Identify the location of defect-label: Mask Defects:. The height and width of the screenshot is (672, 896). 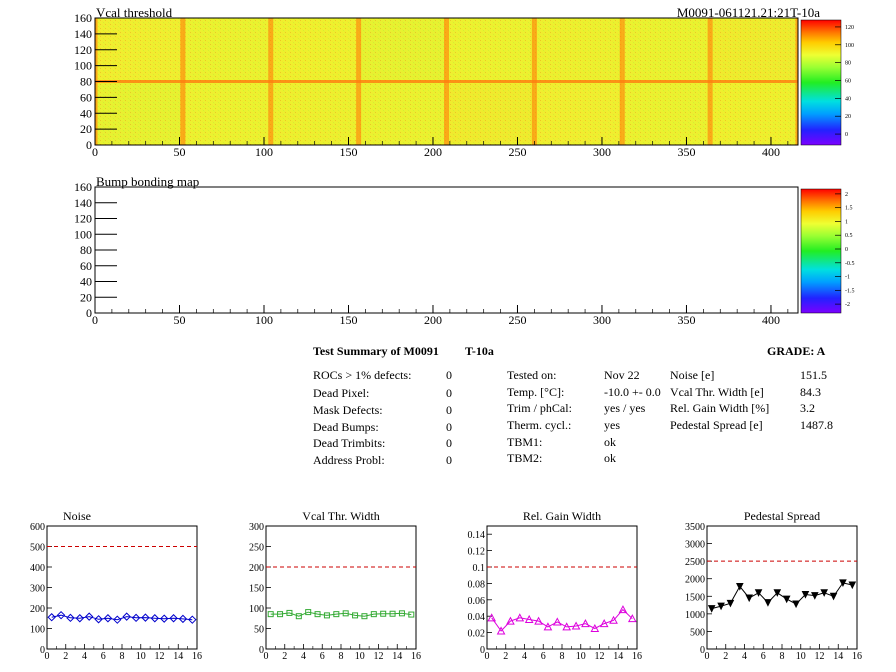
(348, 410).